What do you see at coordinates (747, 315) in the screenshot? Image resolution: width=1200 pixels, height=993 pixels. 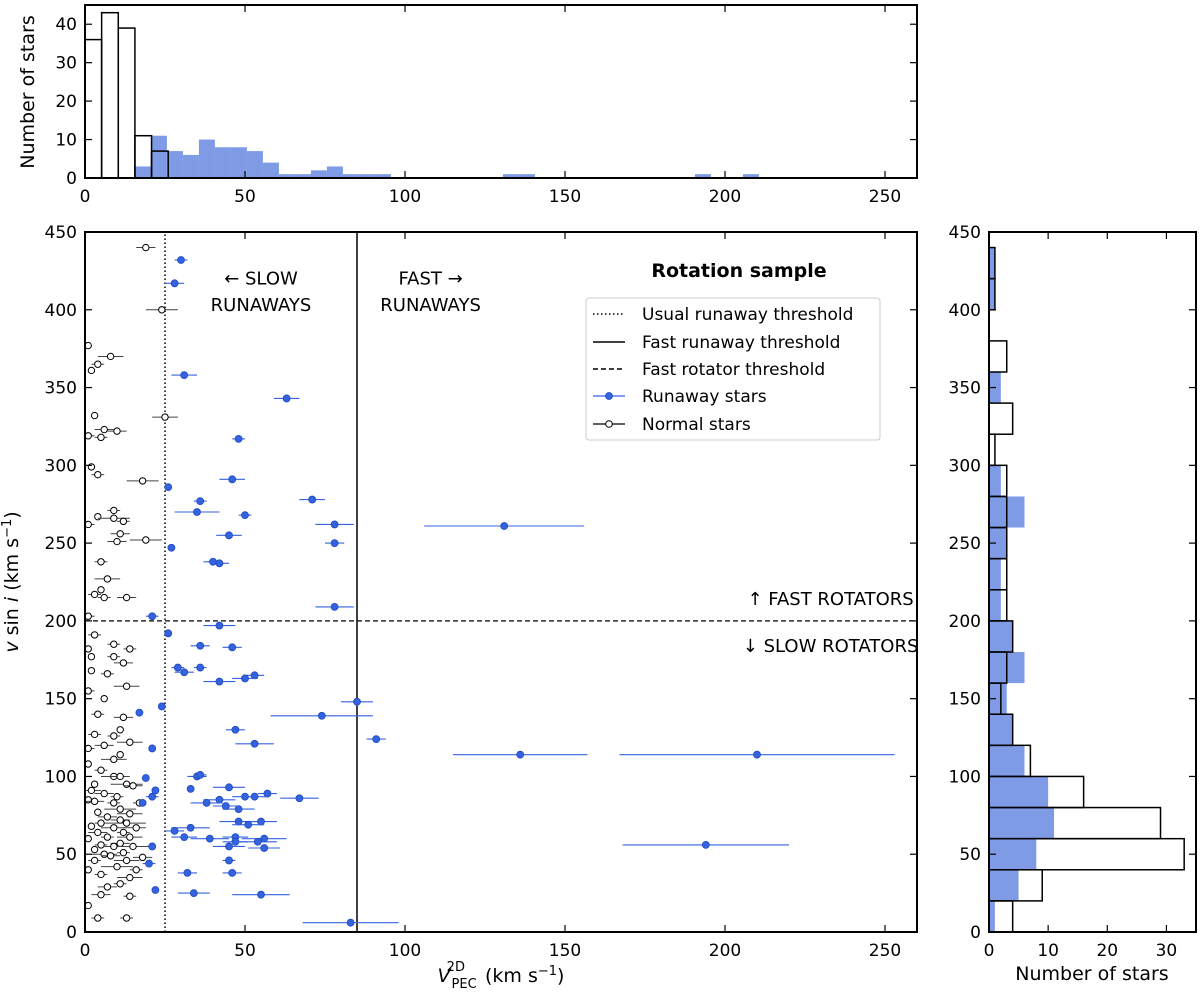 I see `legend-usual-runaway-label: Usual runaway threshold` at bounding box center [747, 315].